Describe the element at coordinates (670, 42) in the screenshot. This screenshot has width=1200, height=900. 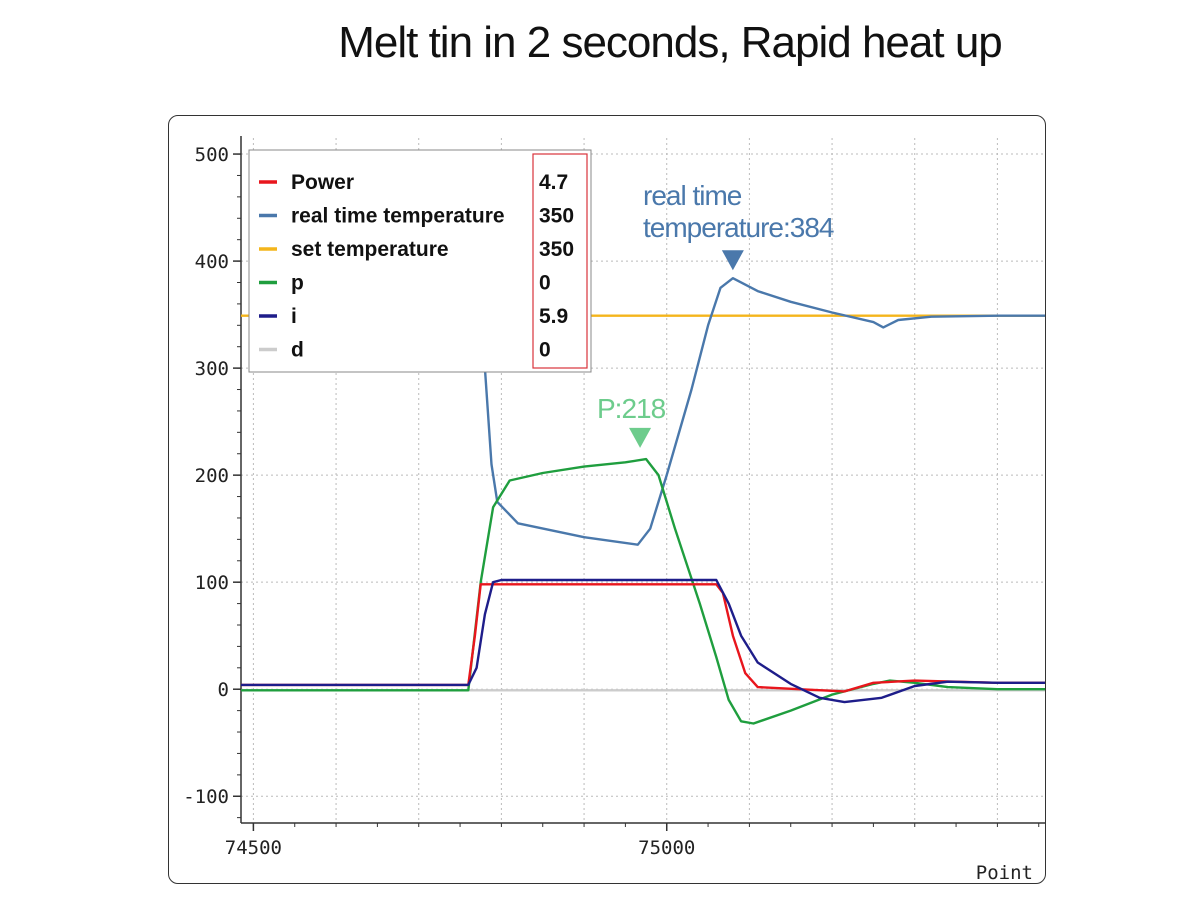
I see `headline: Melt tin in 2 seconds, Rapid heat up` at that location.